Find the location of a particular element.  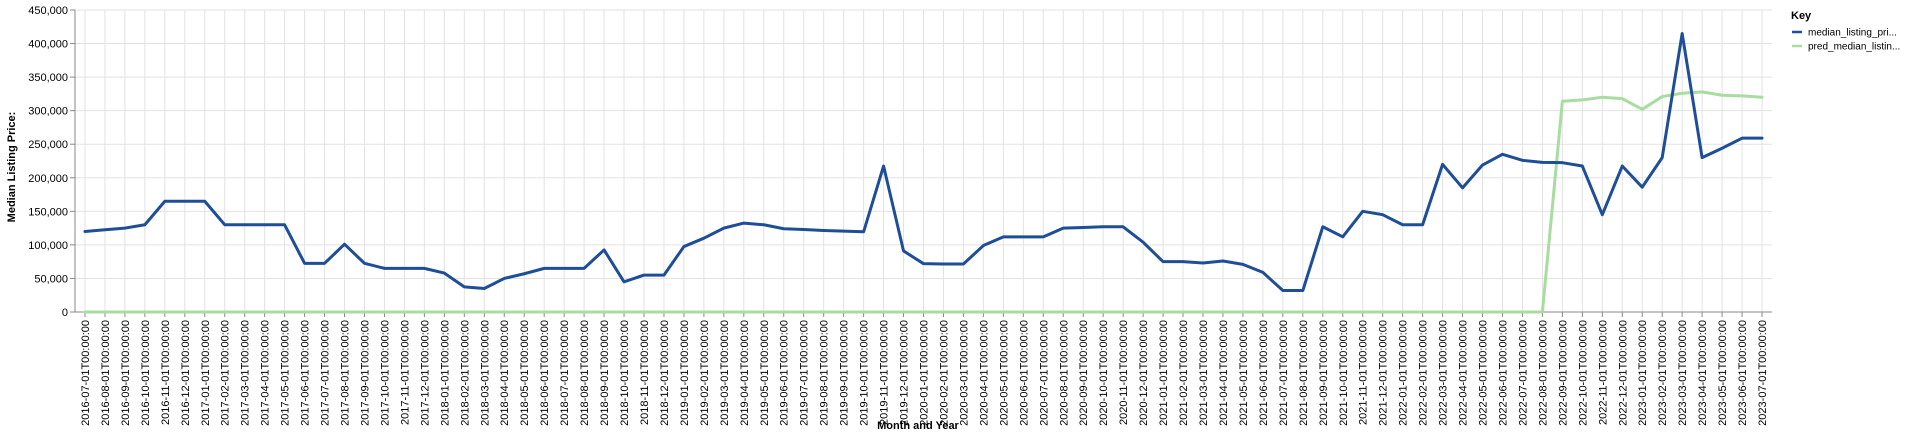

x-tick-label: 2019-02-01T00:00:00 is located at coordinates (705, 373).